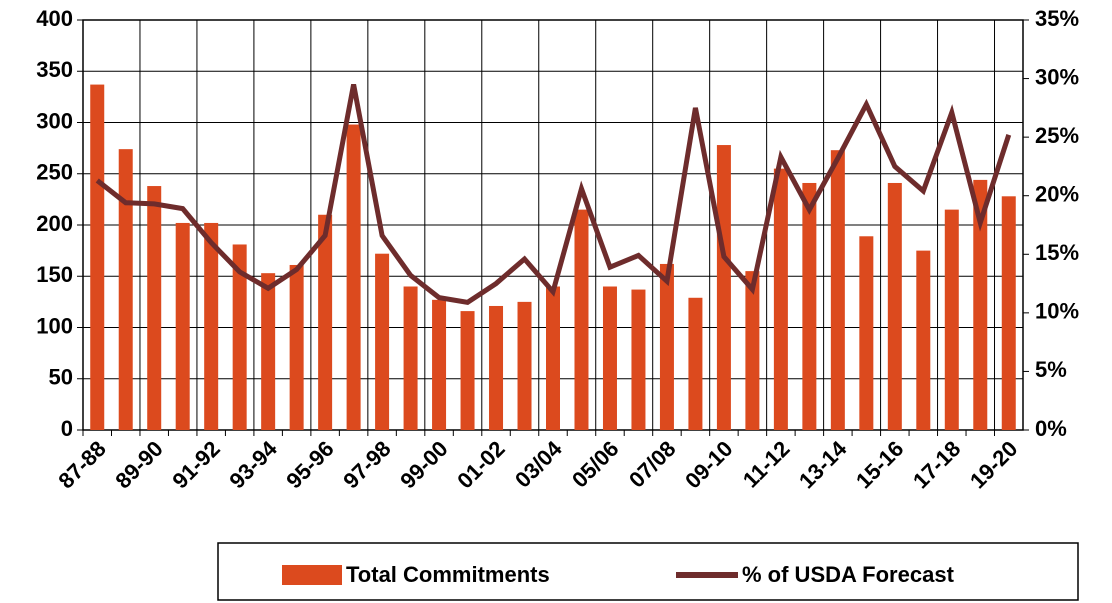 The height and width of the screenshot is (603, 1112). What do you see at coordinates (595, 464) in the screenshot?
I see `x-tick-label: 05/06` at bounding box center [595, 464].